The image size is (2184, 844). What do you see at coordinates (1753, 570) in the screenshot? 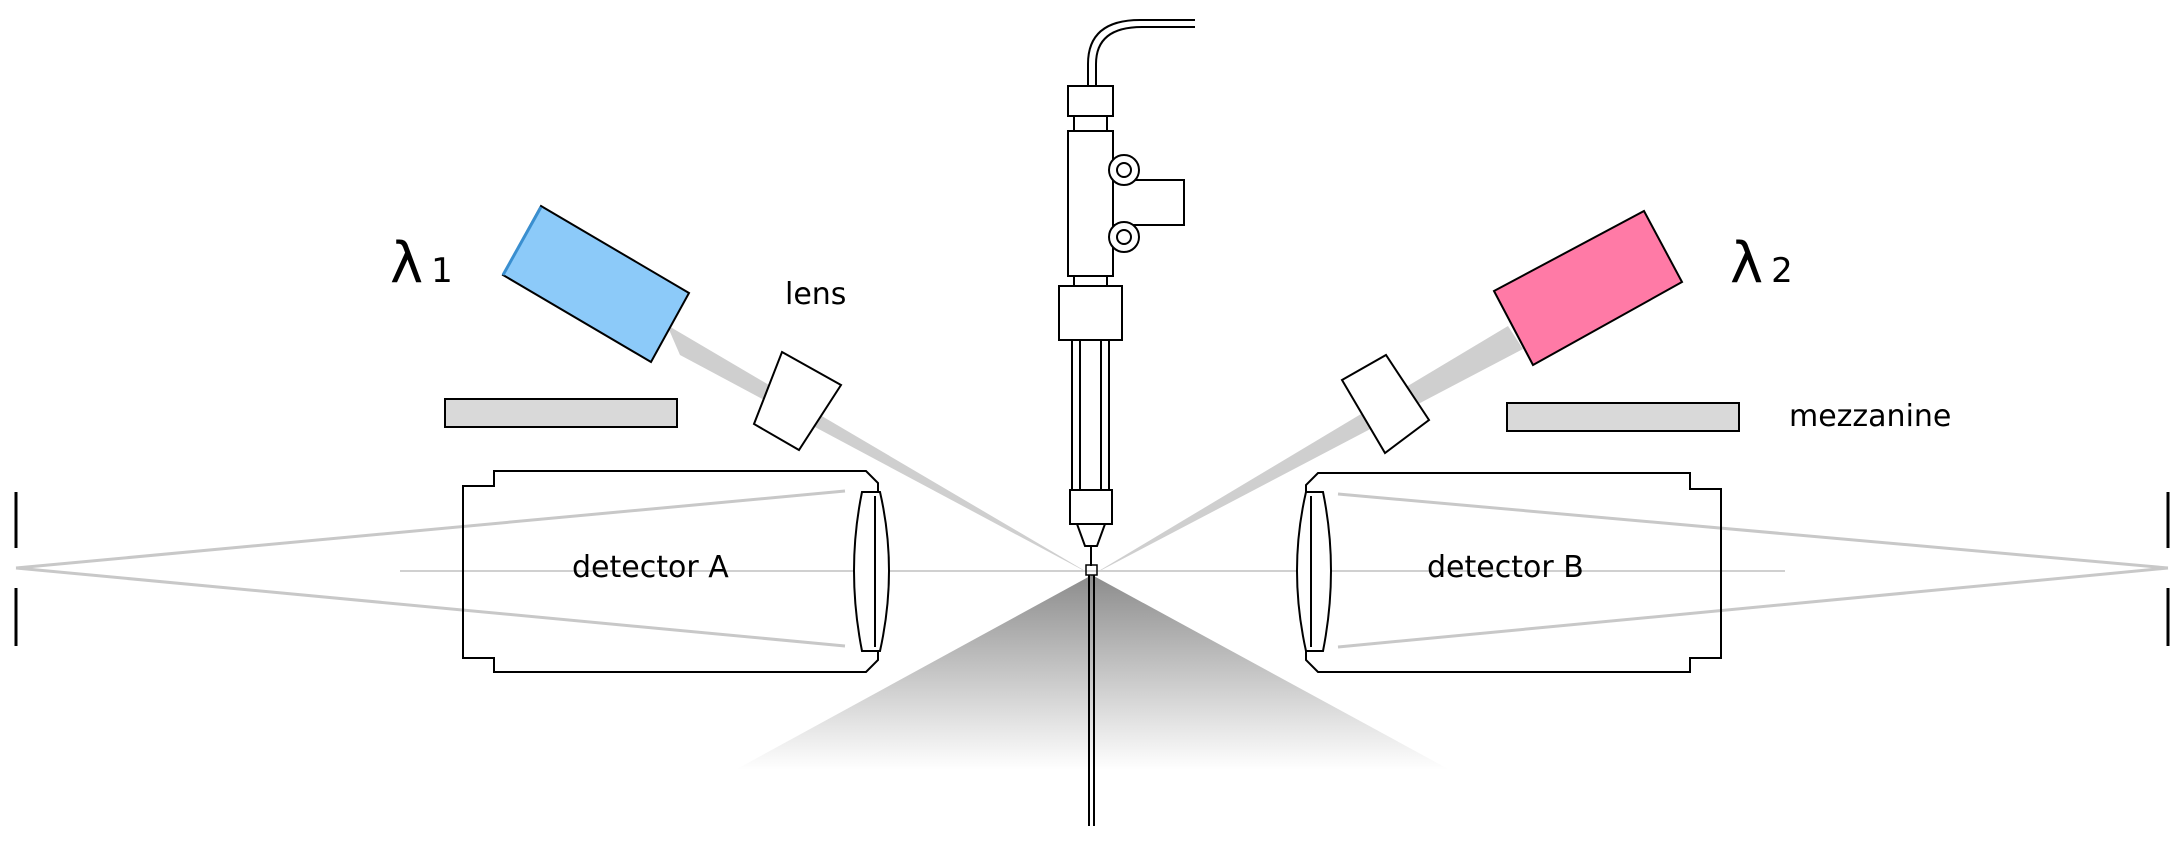
I see `detector-b-rays` at bounding box center [1753, 570].